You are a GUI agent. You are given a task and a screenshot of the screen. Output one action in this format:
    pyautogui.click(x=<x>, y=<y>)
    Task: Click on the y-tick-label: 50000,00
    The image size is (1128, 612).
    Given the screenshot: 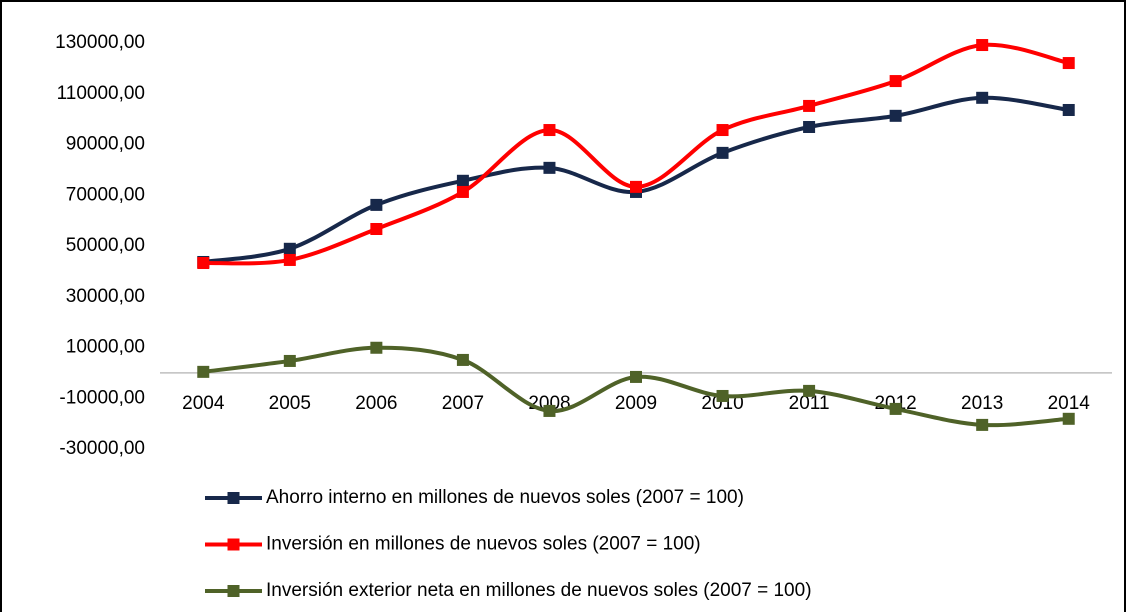 What is the action you would take?
    pyautogui.click(x=105, y=245)
    